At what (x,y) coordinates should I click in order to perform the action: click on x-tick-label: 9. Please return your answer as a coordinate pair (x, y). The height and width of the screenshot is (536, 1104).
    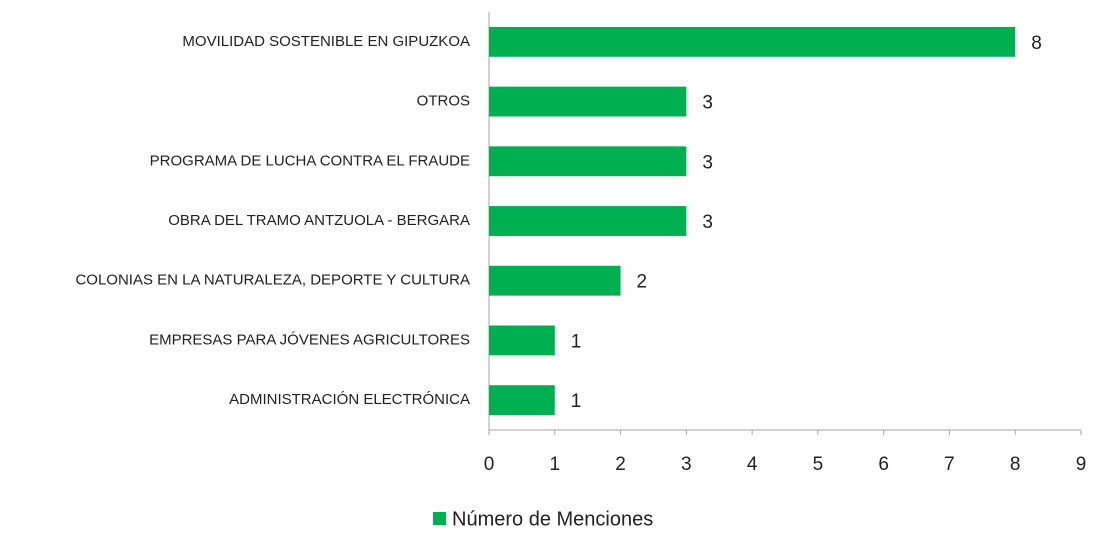
    Looking at the image, I should click on (1081, 464).